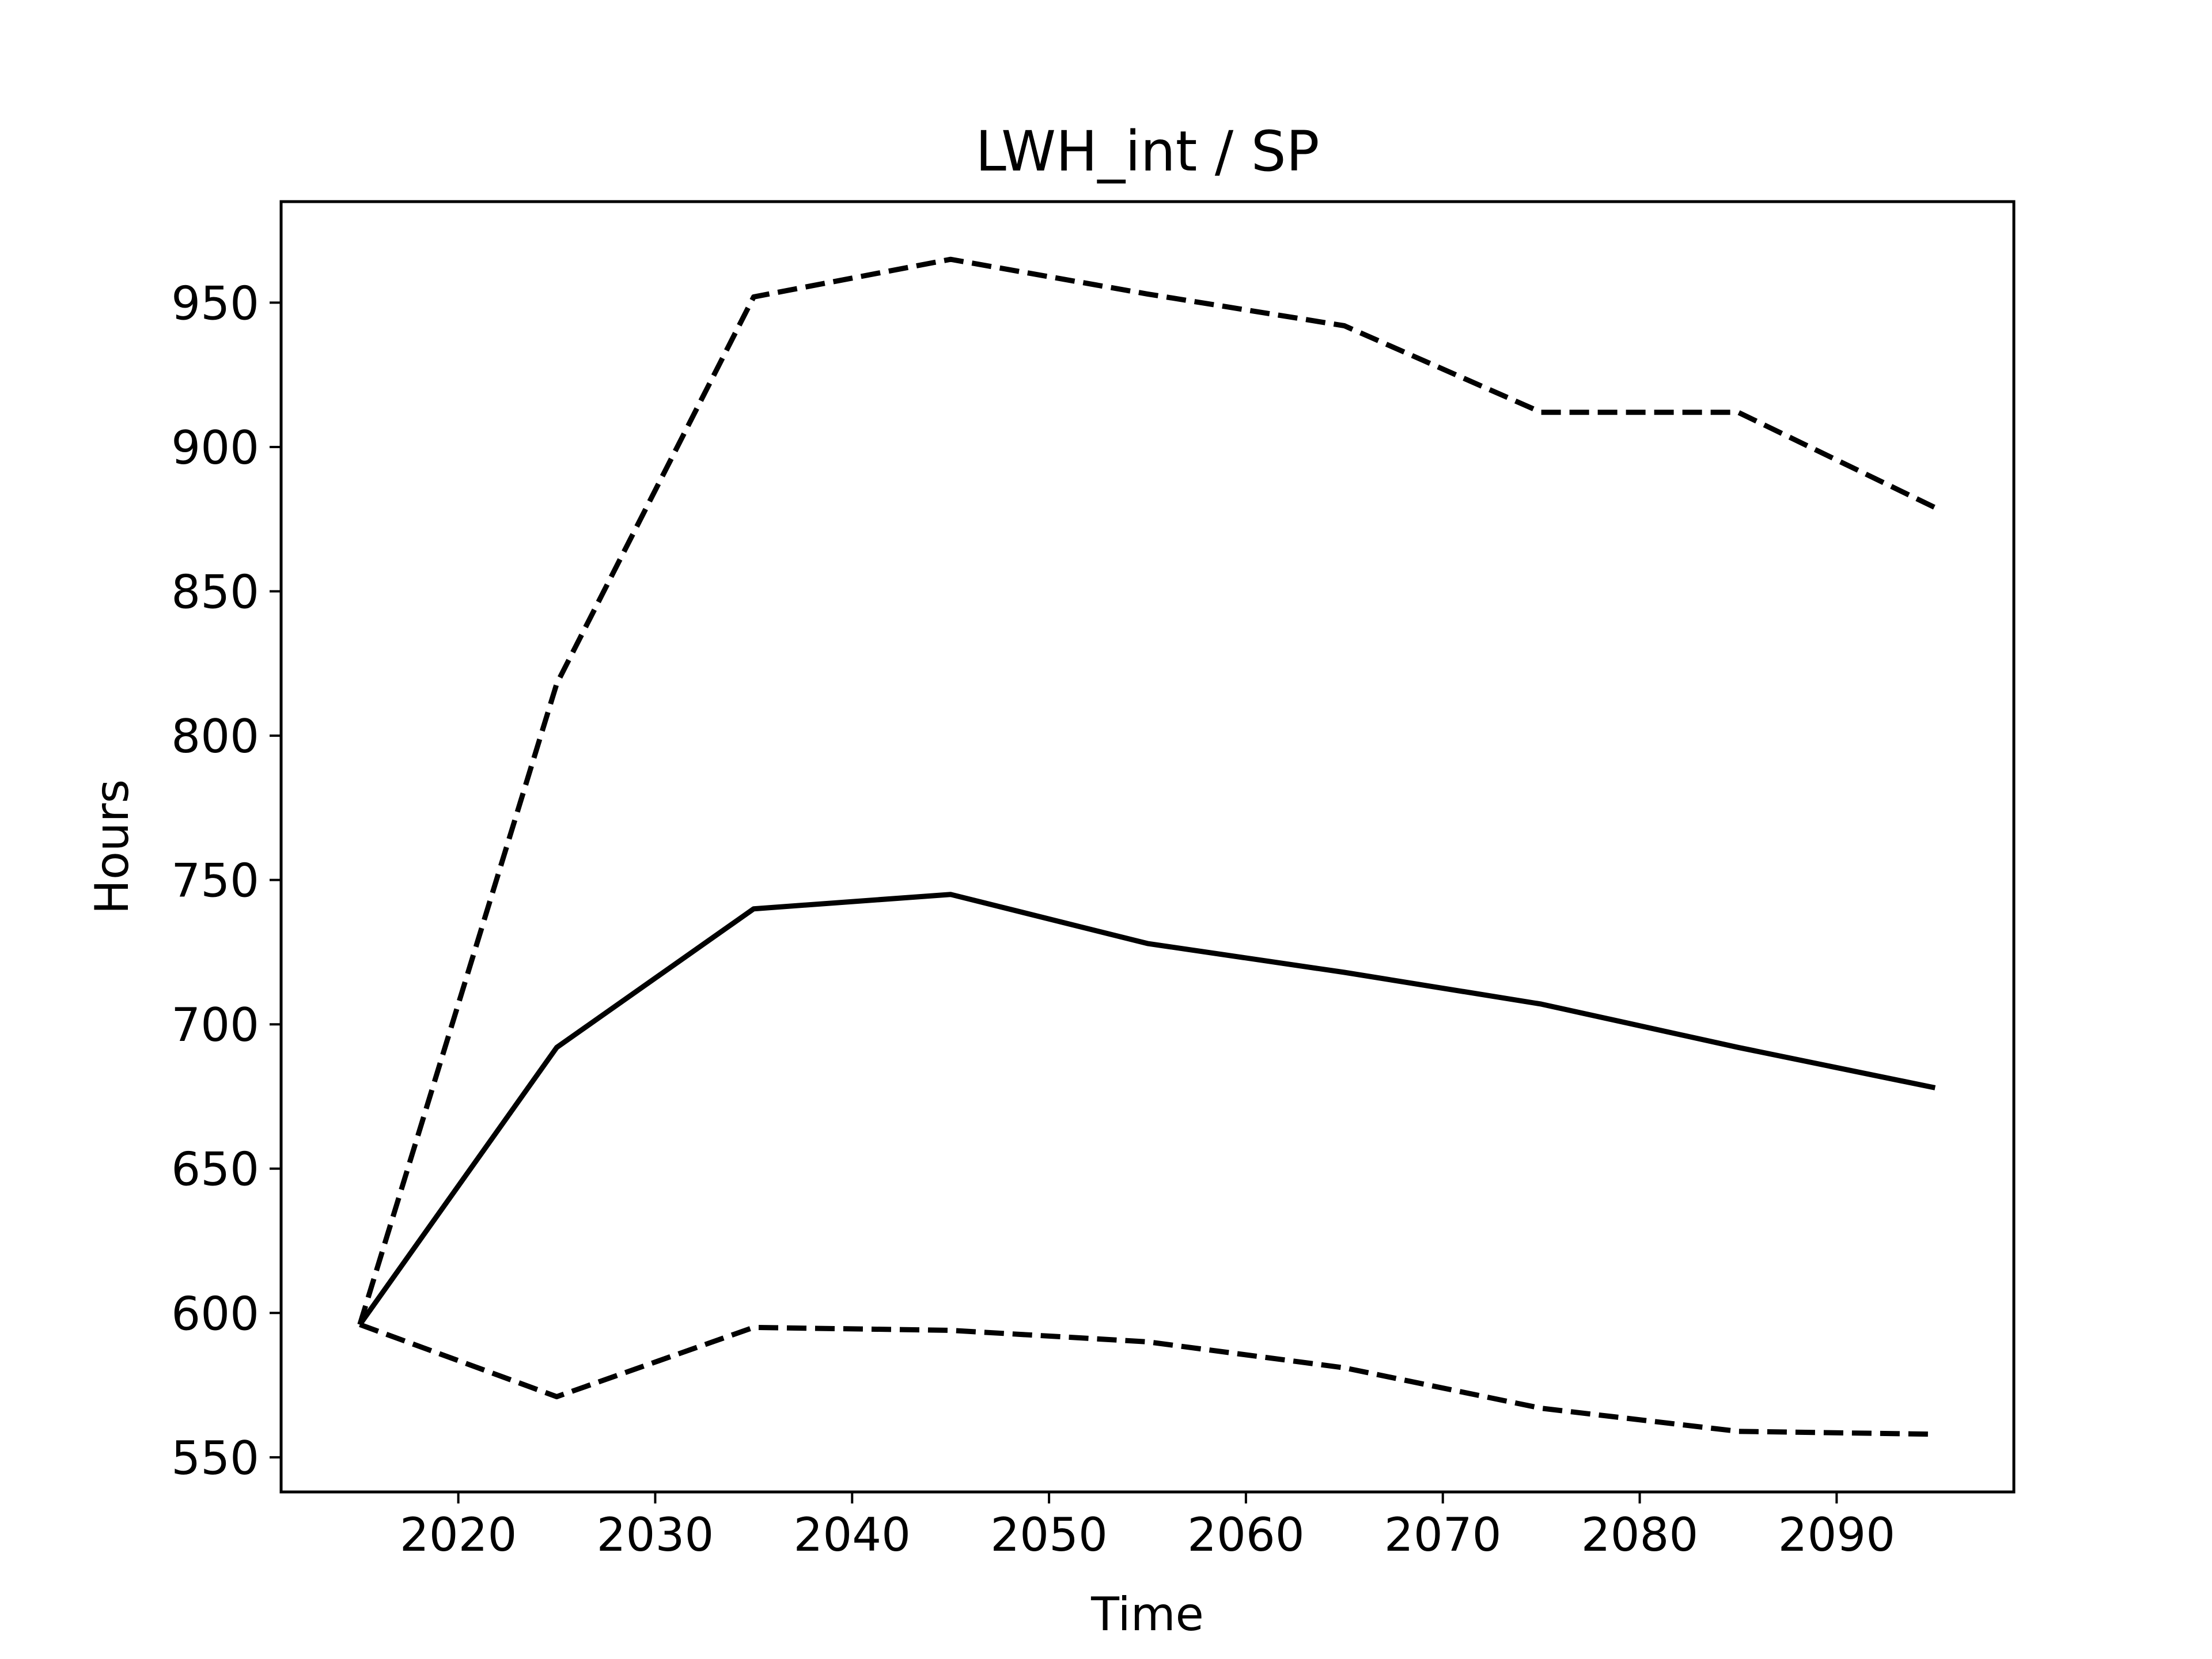  I want to click on y-tick-label: 550, so click(215, 1458).